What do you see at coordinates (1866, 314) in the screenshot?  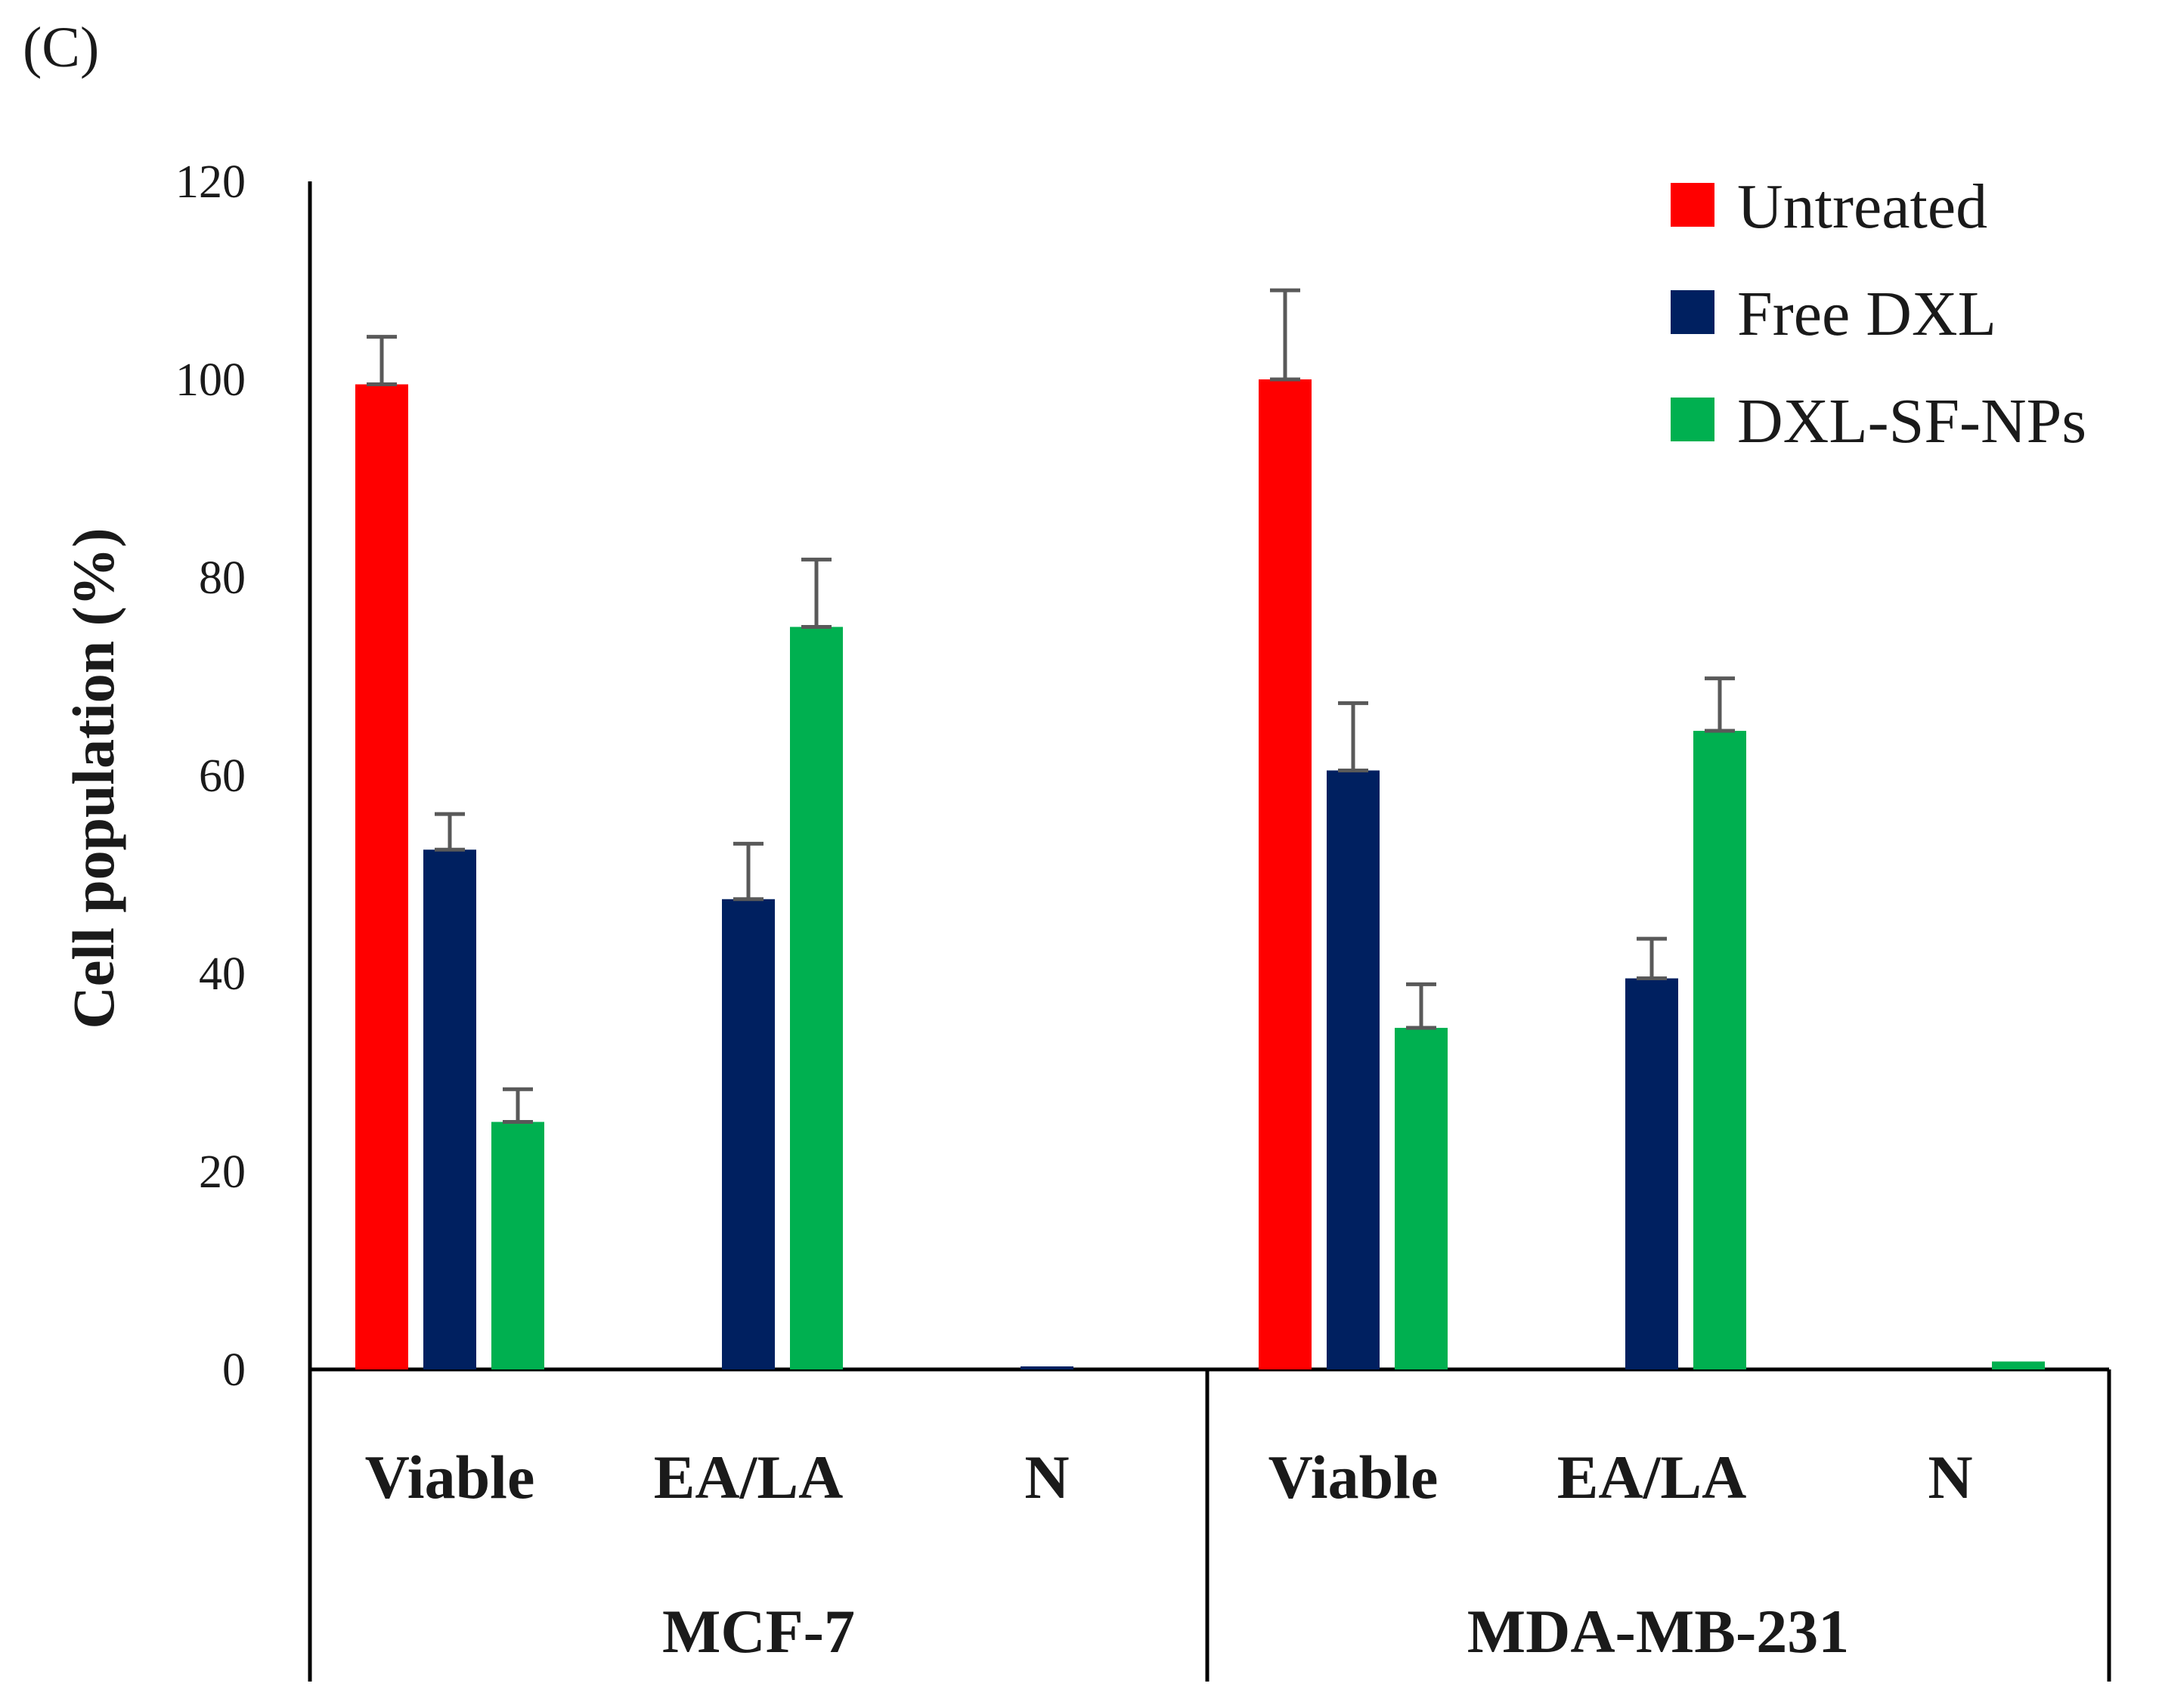 I see `legend-label: Free DXL` at bounding box center [1866, 314].